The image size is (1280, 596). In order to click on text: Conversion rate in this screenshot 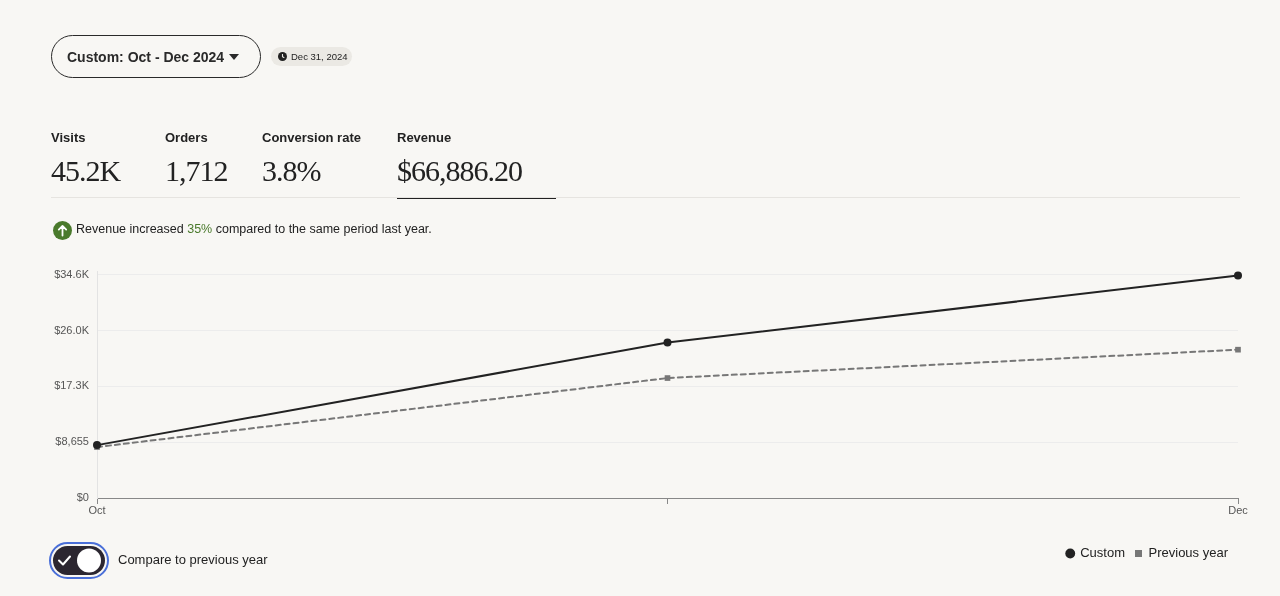, I will do `click(311, 138)`.